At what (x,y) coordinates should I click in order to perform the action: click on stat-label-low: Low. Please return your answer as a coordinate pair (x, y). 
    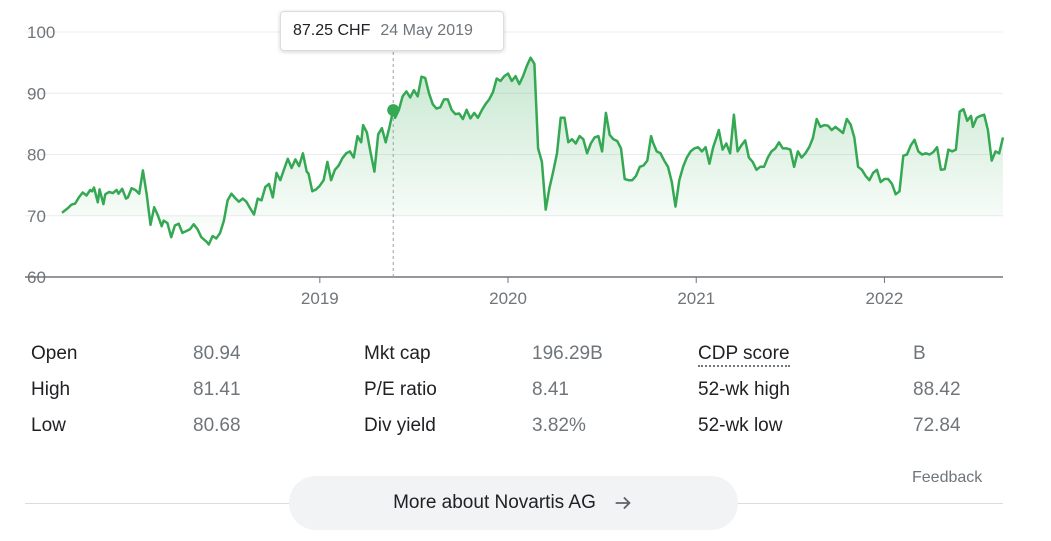
    Looking at the image, I should click on (48, 425).